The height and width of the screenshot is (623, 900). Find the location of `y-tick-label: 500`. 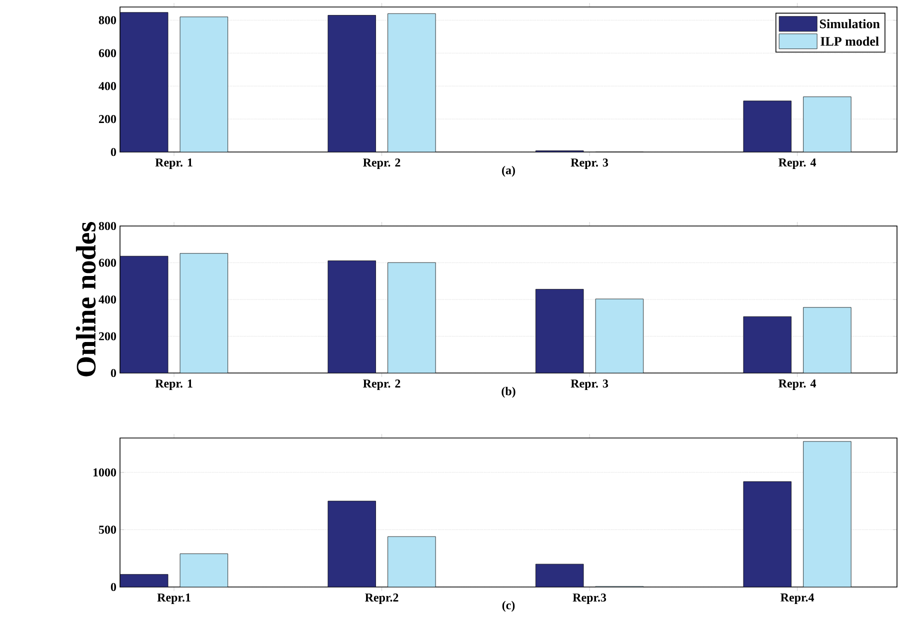

y-tick-label: 500 is located at coordinates (107, 530).